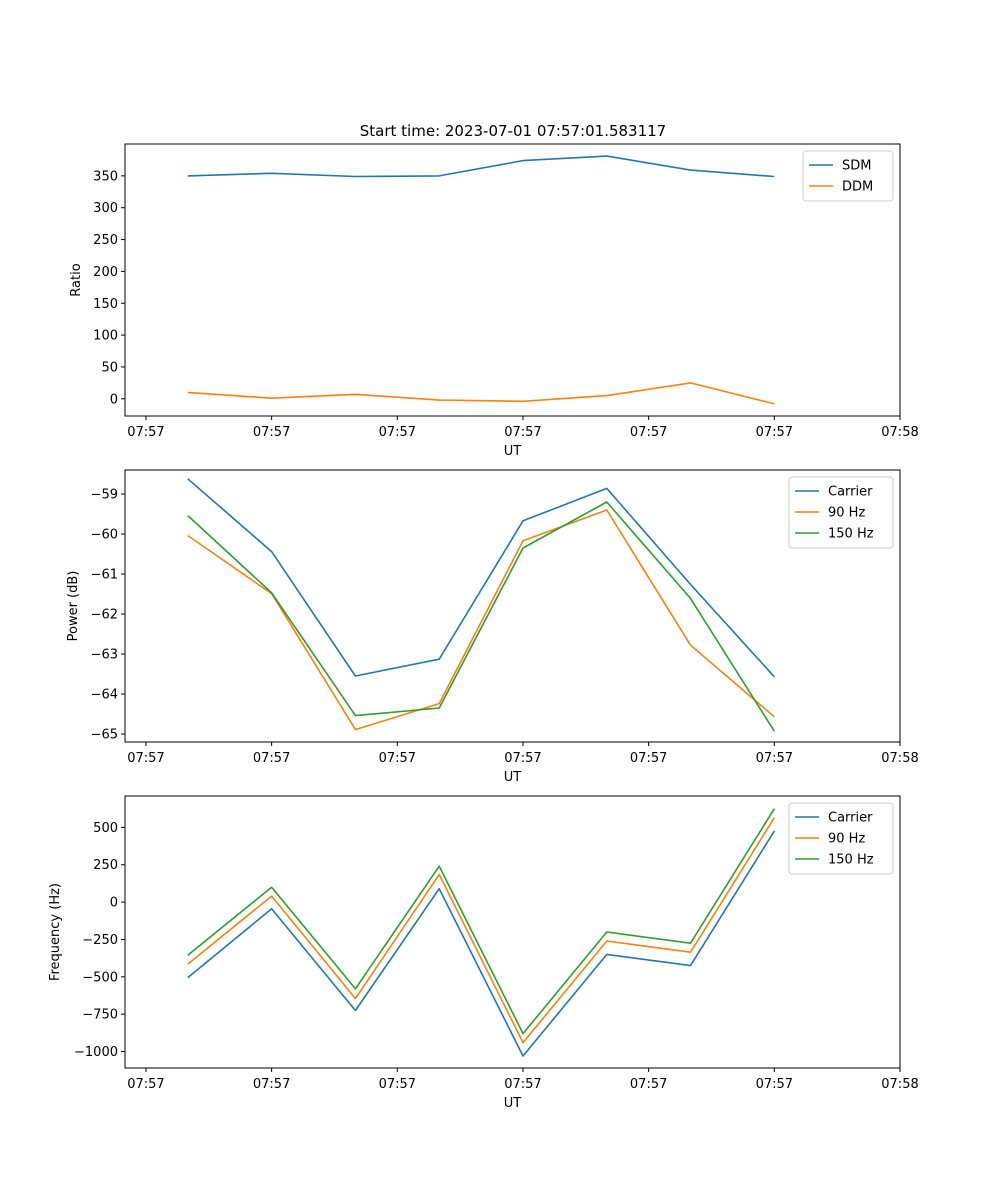 This screenshot has width=1000, height=1200. What do you see at coordinates (857, 187) in the screenshot?
I see `legend-label: DDM` at bounding box center [857, 187].